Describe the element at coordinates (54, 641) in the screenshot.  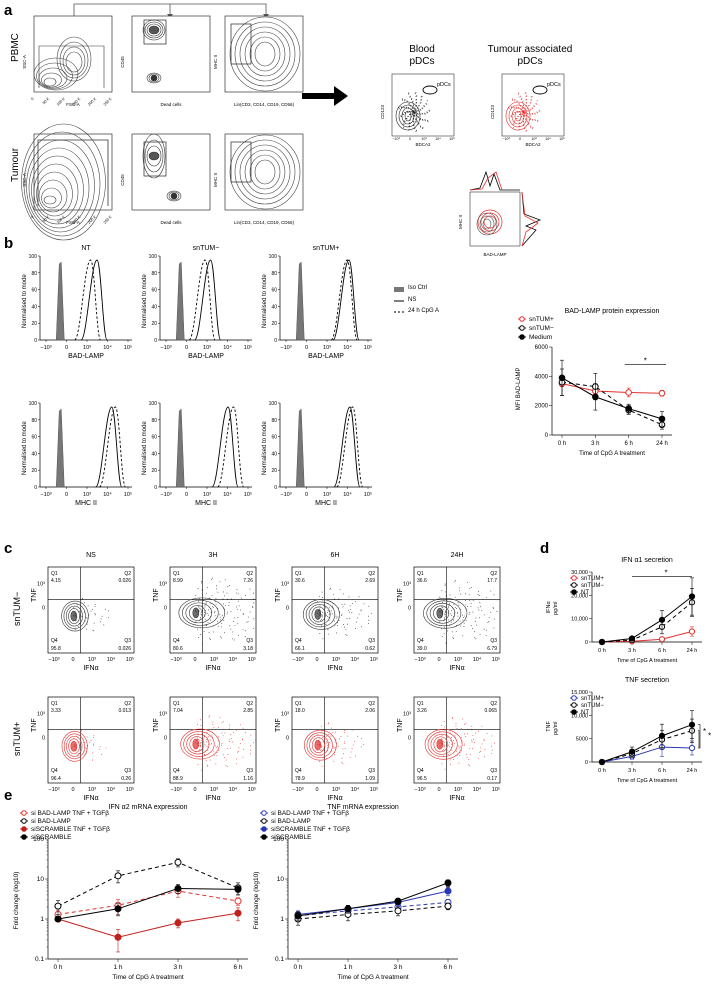
I see `quadrant-name: Q4` at that location.